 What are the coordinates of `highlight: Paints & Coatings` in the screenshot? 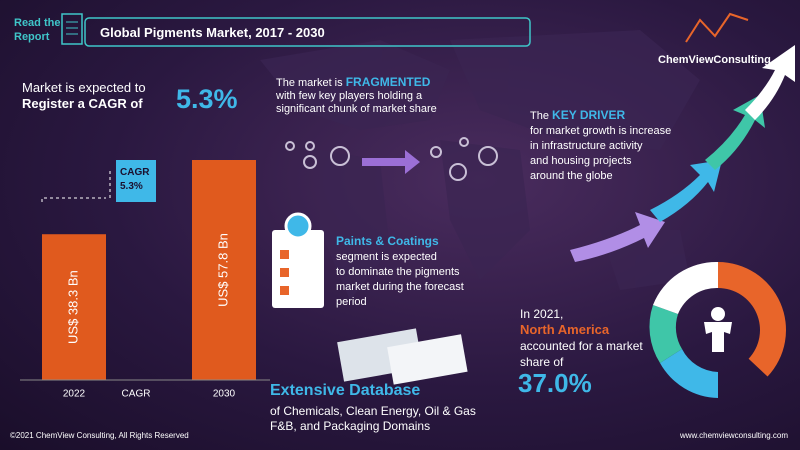 It's located at (387, 241).